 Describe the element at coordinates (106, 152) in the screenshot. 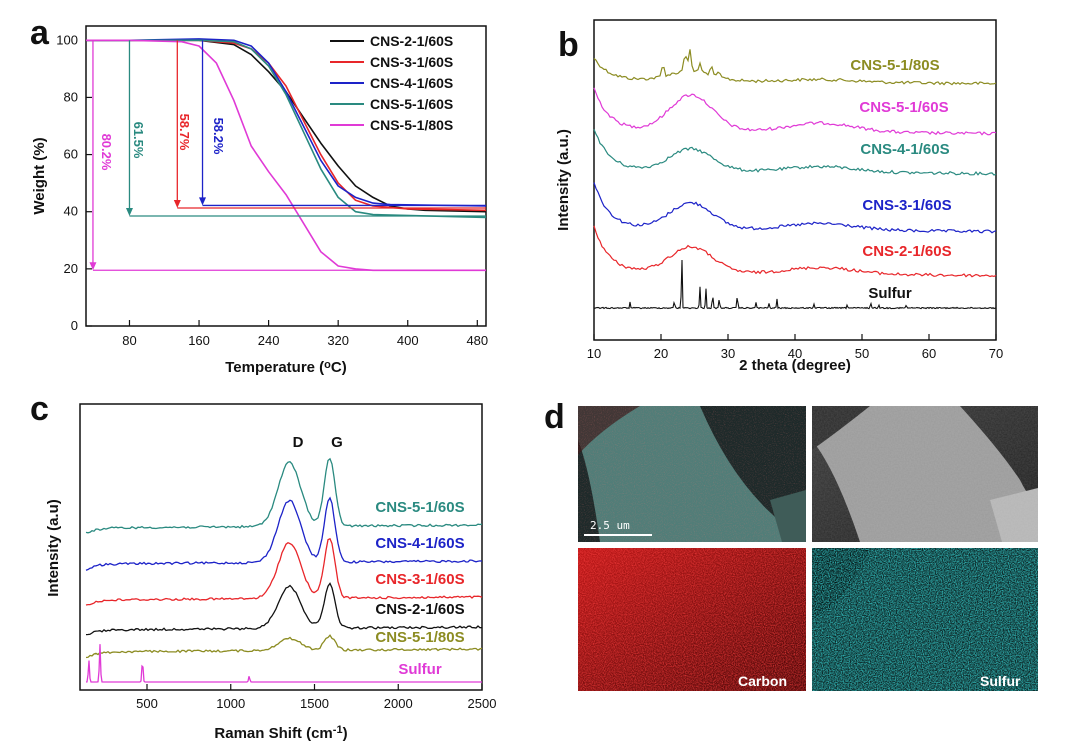

I see `annotation-label: 80.2%` at that location.